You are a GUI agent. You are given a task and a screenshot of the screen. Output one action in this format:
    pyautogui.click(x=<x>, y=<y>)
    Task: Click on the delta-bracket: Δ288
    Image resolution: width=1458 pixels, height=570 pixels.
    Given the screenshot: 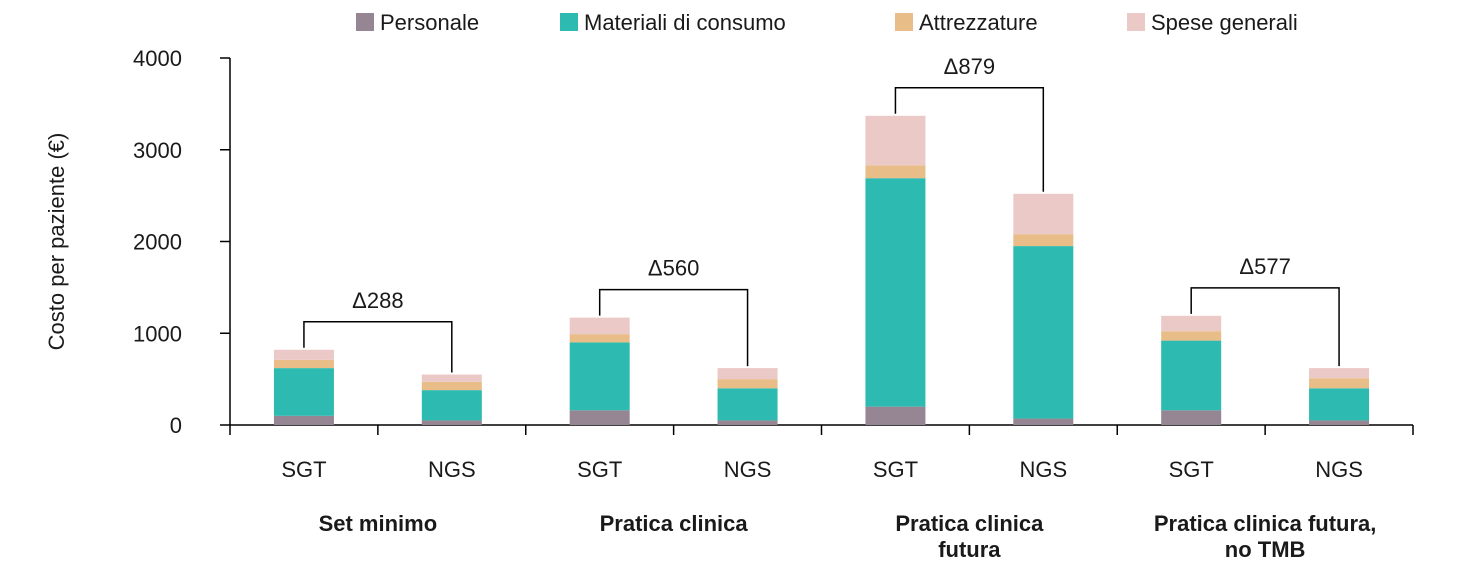 What is the action you would take?
    pyautogui.click(x=378, y=330)
    